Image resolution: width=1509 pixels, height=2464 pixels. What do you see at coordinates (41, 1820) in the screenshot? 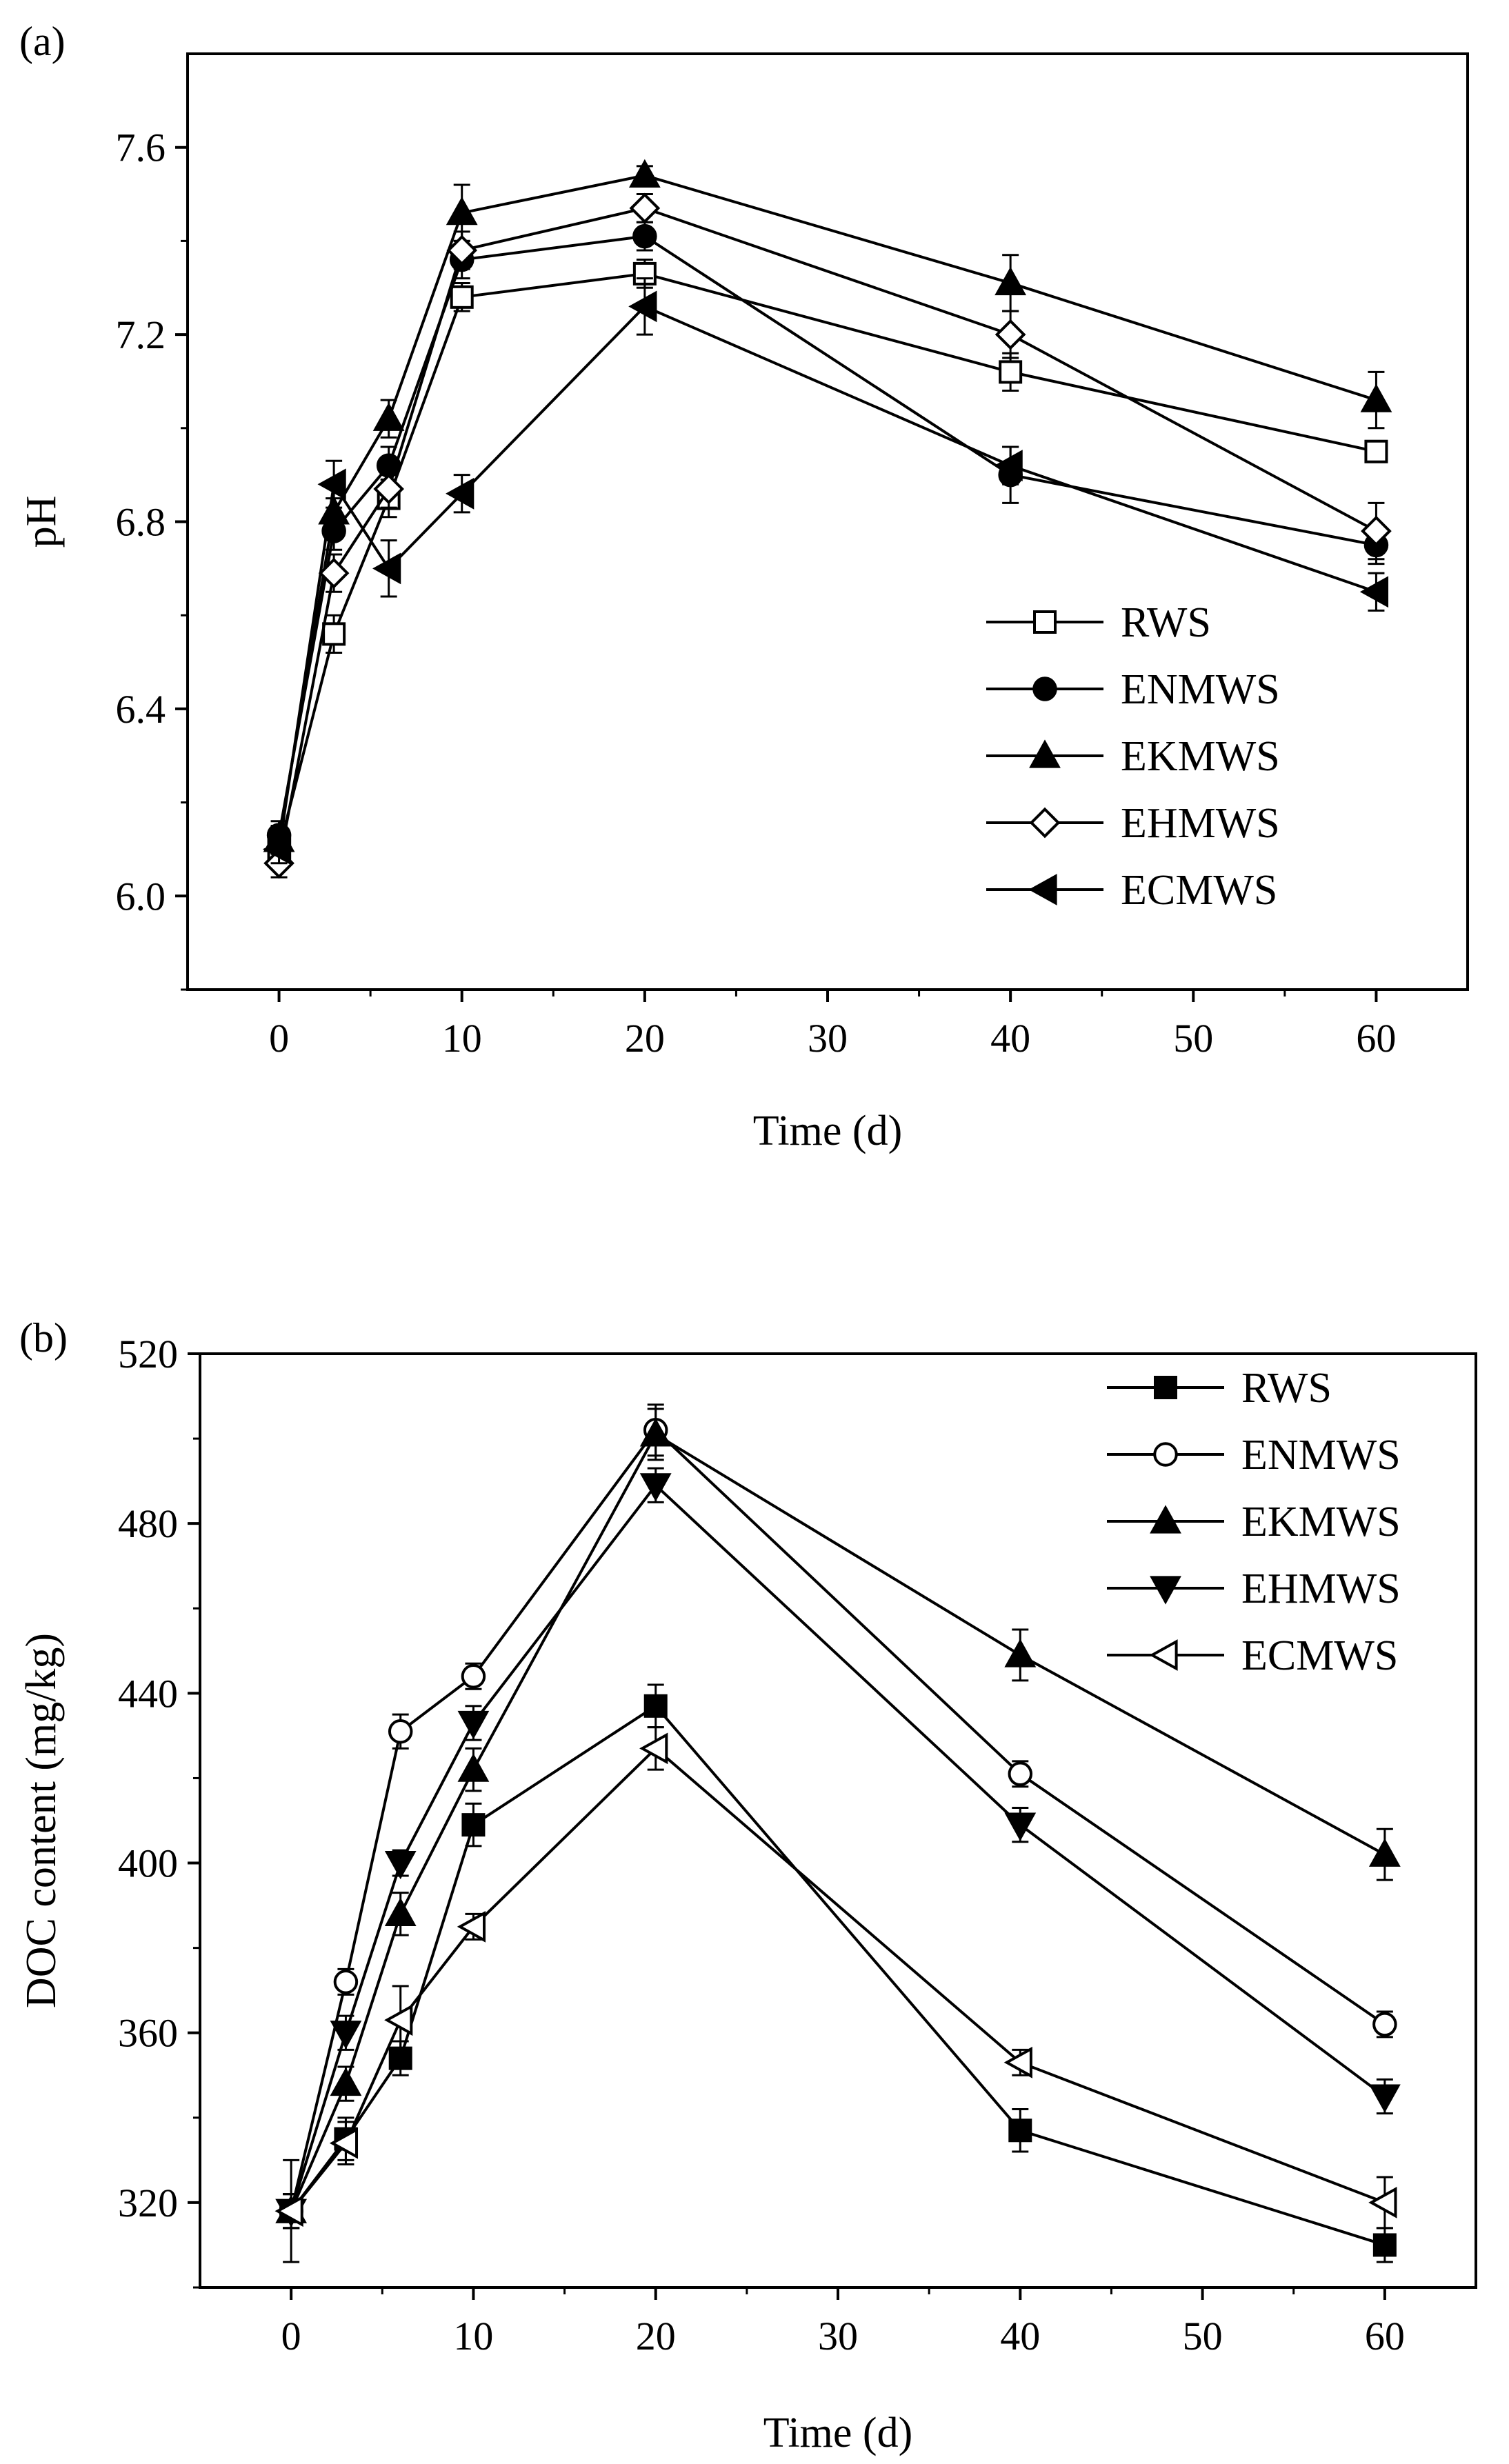
I see `y-axis-title: DOC content (mg/kg)` at bounding box center [41, 1820].